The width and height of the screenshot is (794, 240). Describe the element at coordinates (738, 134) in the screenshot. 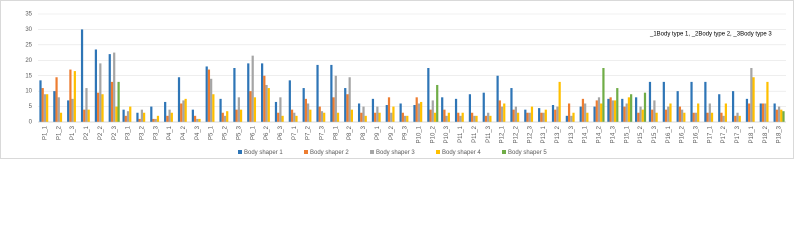

I see `x-tick-label: P17_3` at that location.